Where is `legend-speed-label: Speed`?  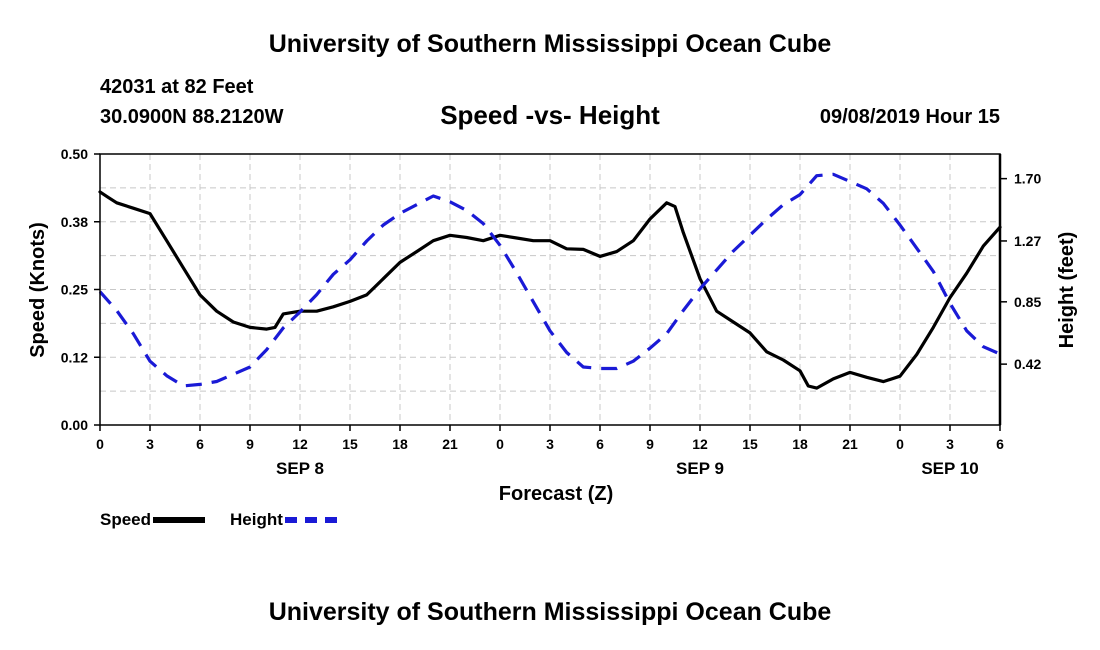
legend-speed-label: Speed is located at coordinates (126, 519).